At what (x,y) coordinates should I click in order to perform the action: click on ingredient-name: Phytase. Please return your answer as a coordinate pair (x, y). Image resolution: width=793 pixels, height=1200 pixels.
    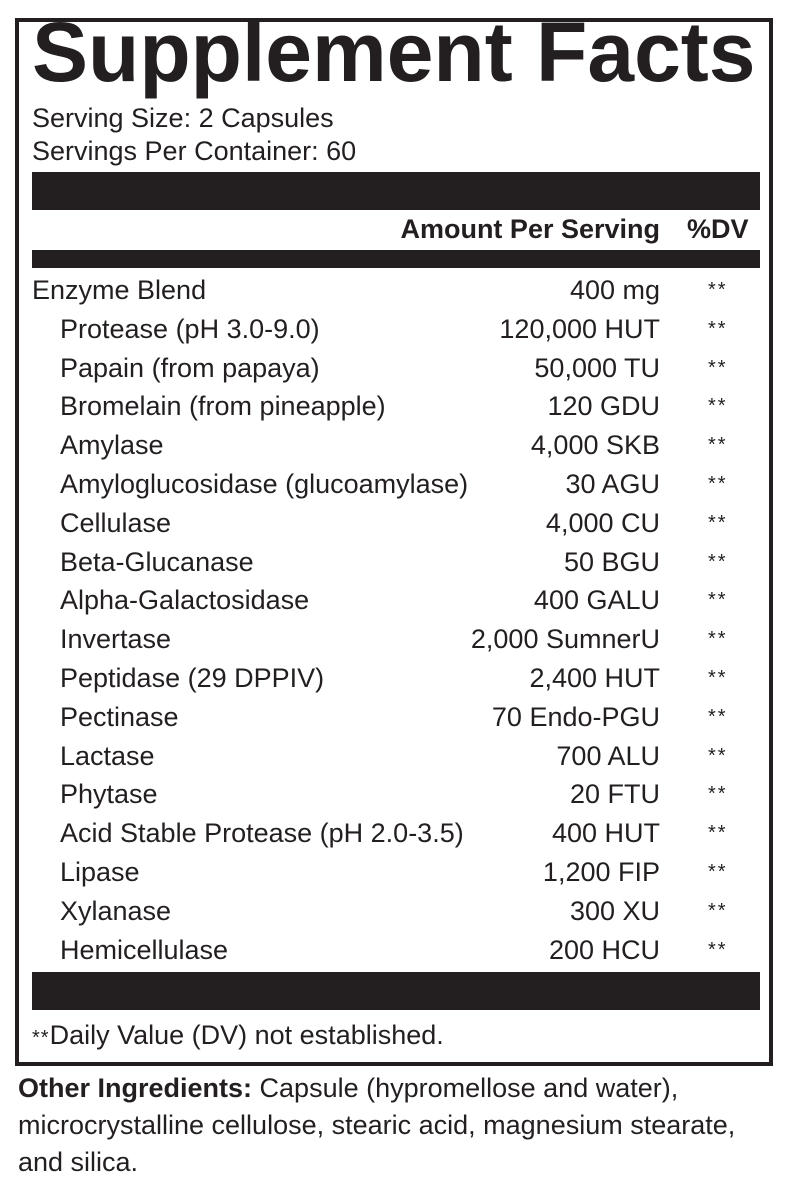
    Looking at the image, I should click on (109, 794).